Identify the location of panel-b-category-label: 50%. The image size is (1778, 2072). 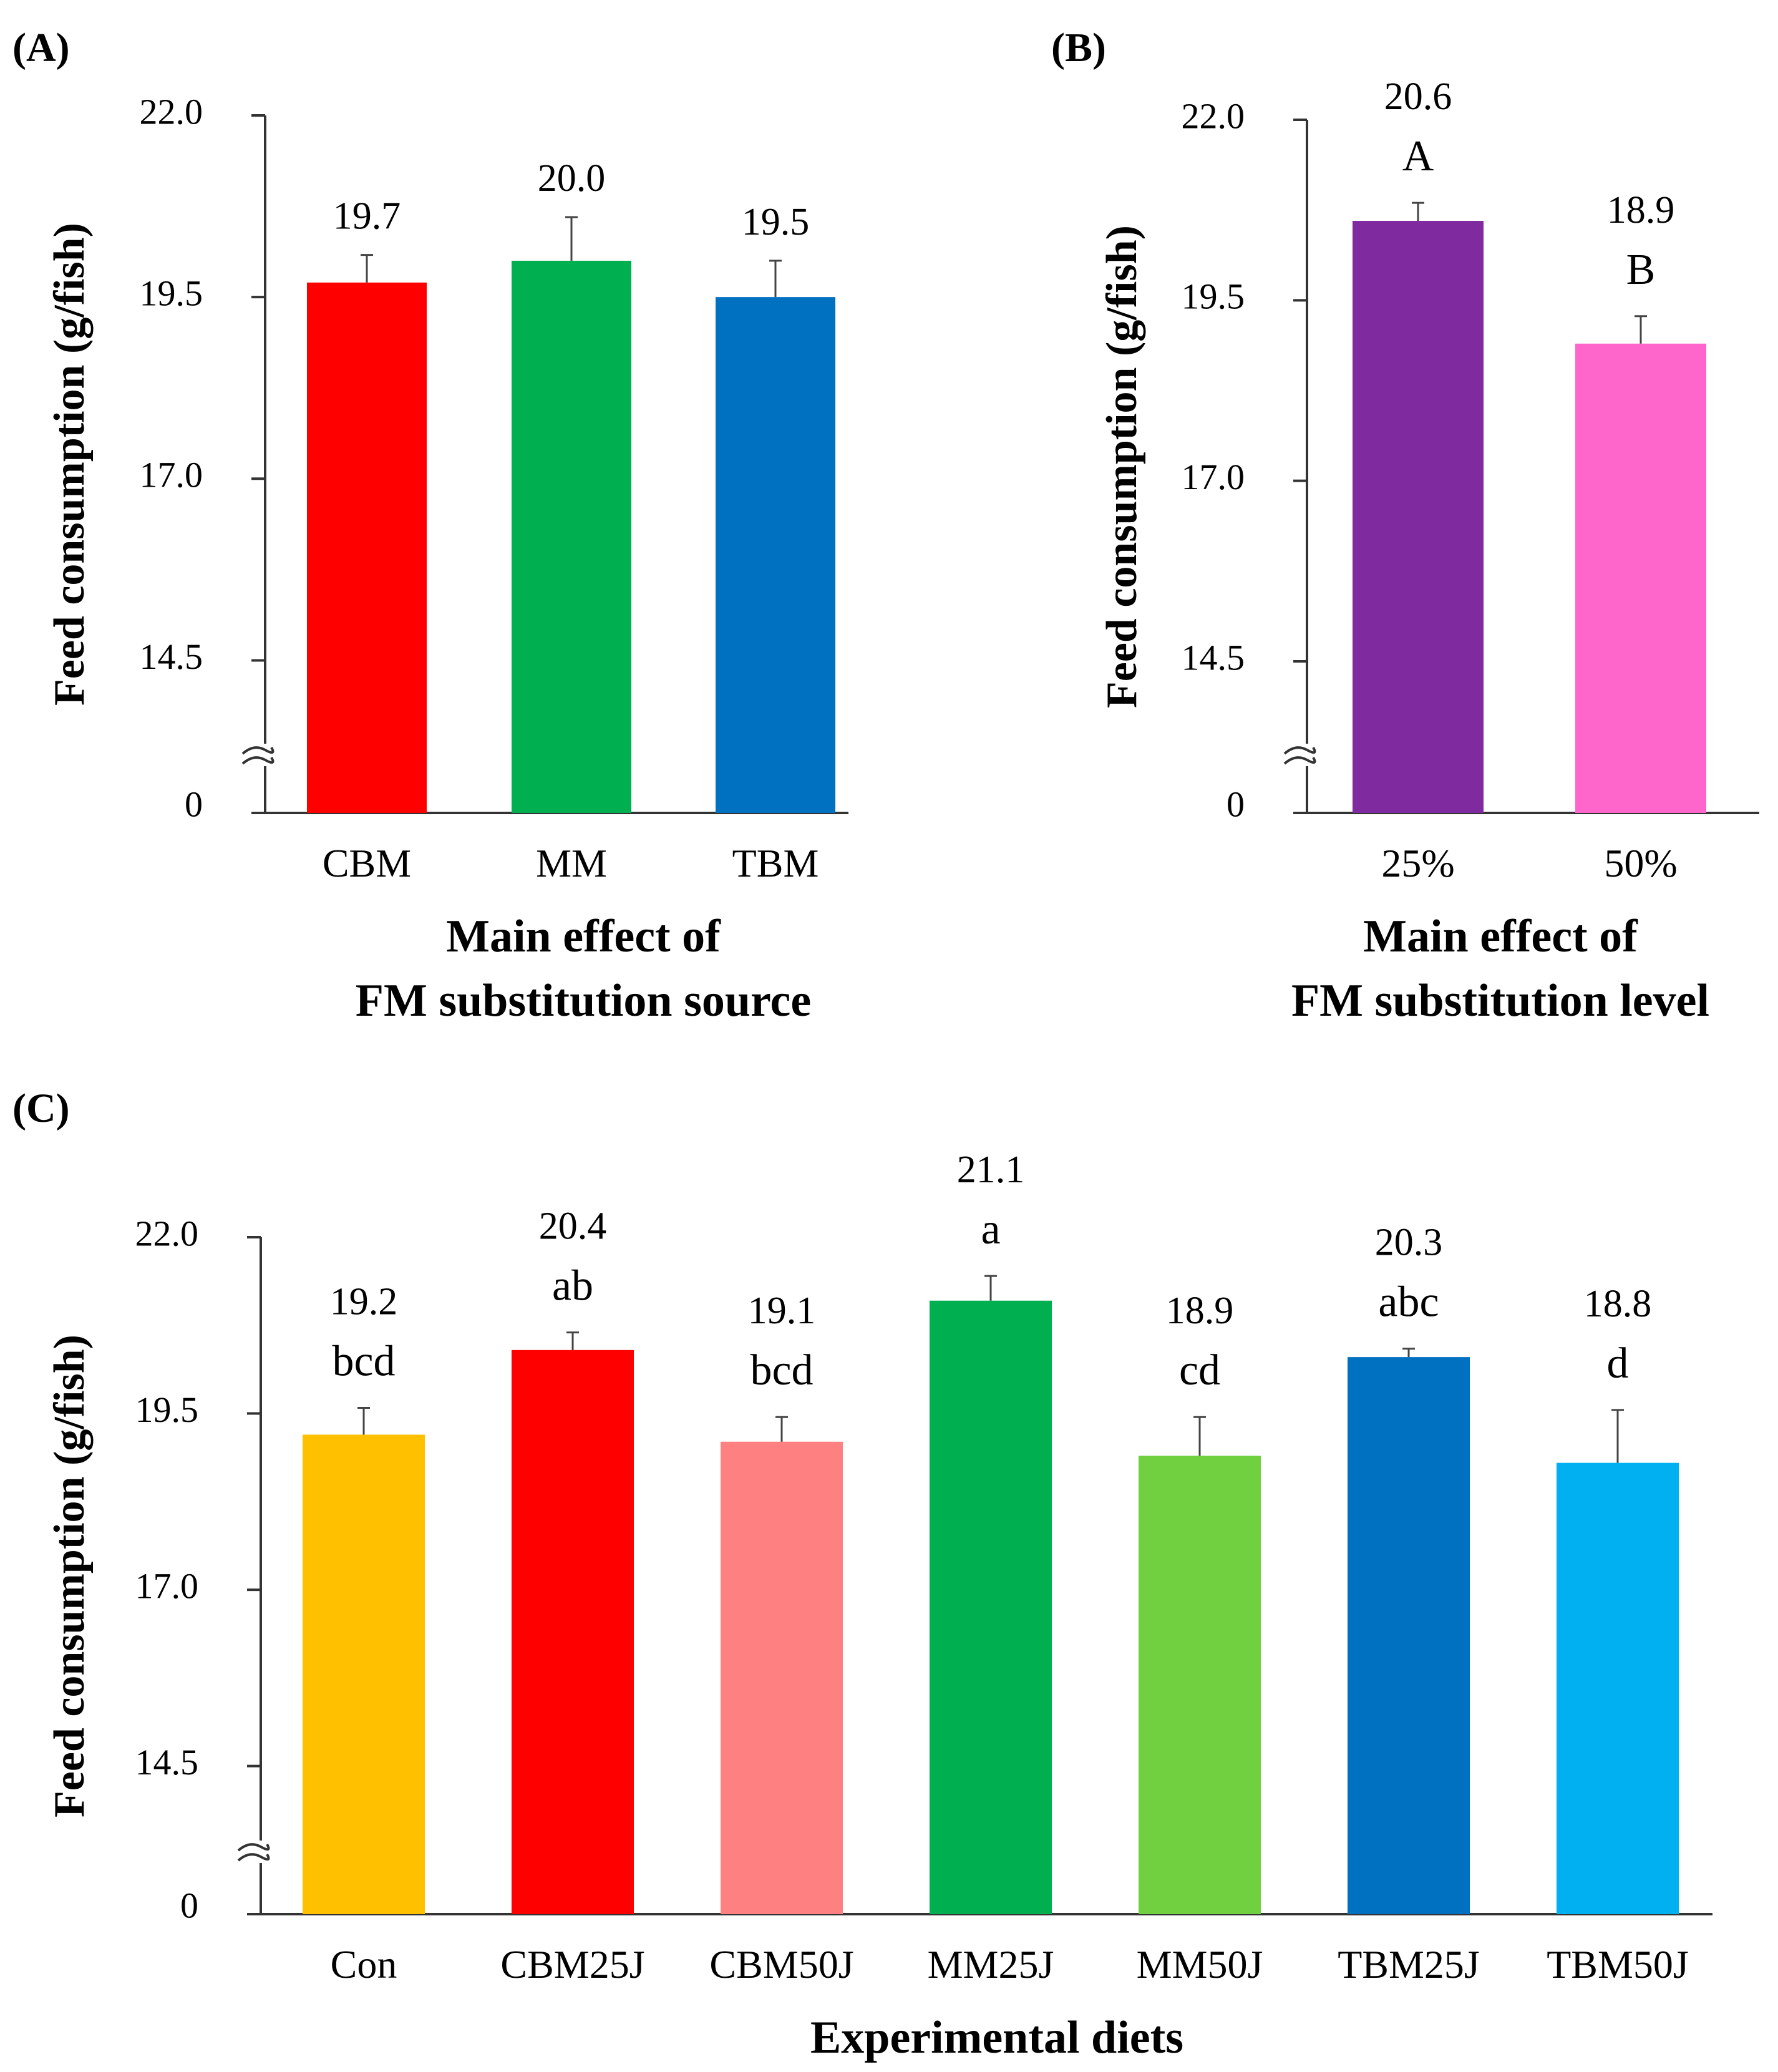
(1640, 863).